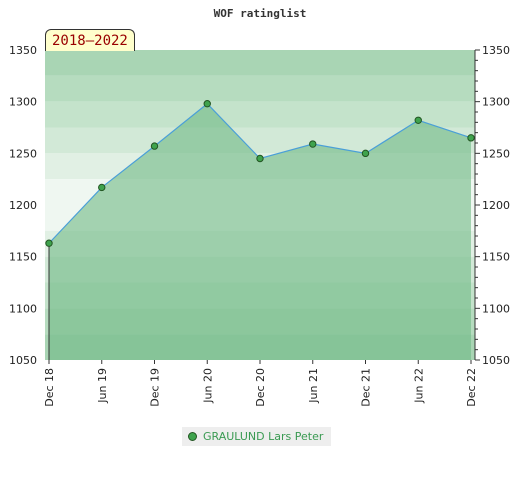 The width and height of the screenshot is (520, 480). I want to click on y-tick-label-left: 1200, so click(23, 205).